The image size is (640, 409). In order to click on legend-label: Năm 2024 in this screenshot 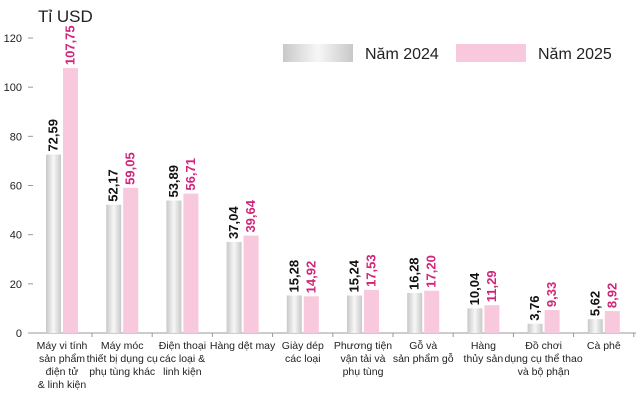, I will do `click(402, 54)`.